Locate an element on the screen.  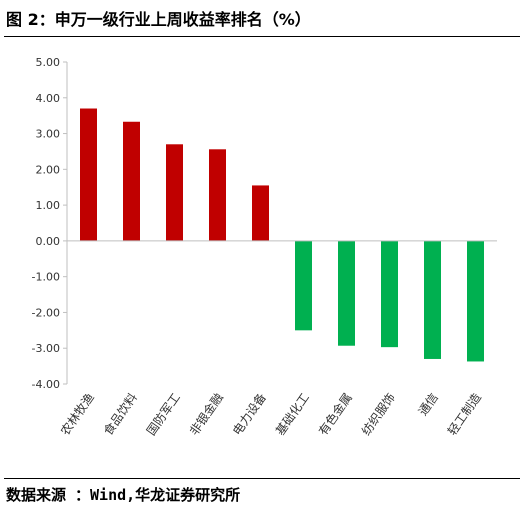
y-tick-label: 5.00 is located at coordinates (48, 62).